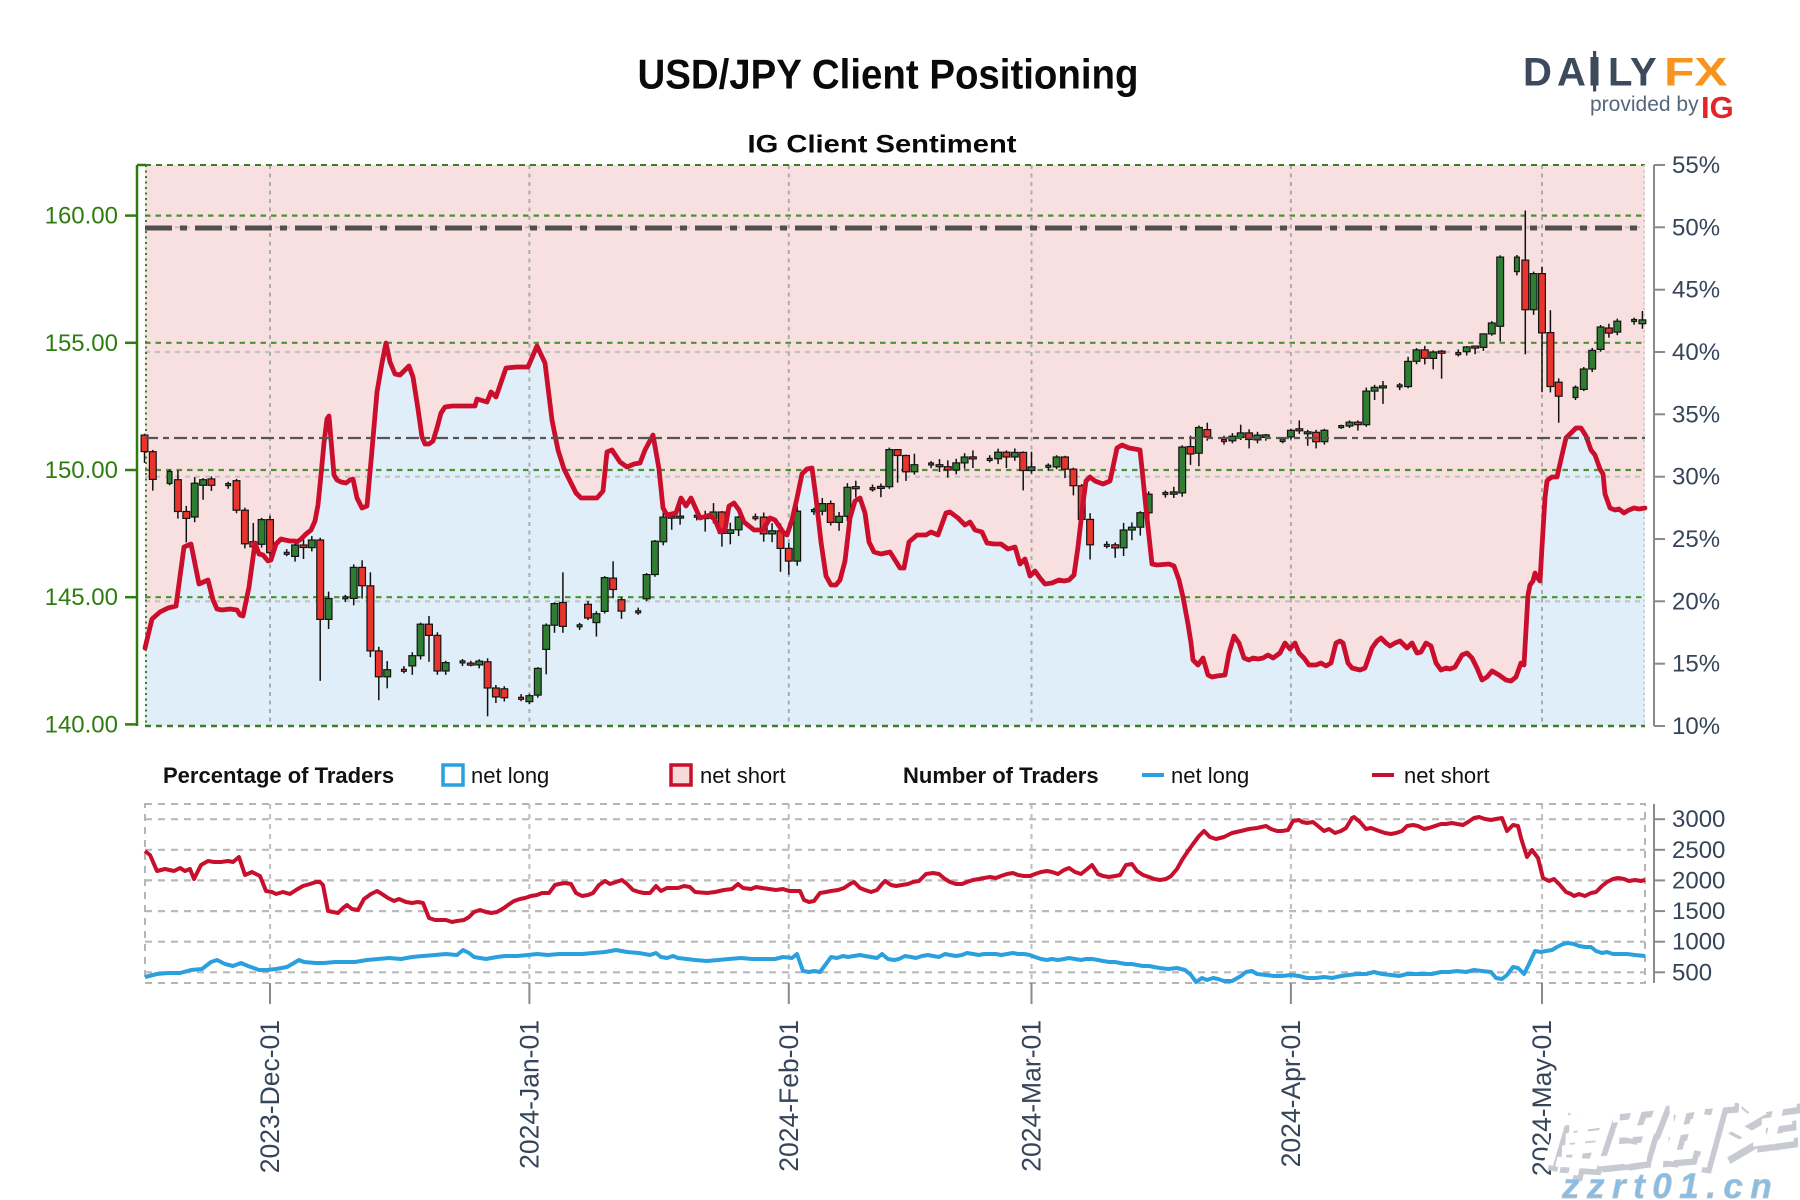  What do you see at coordinates (1696, 414) in the screenshot?
I see `svg-text: 35%` at bounding box center [1696, 414].